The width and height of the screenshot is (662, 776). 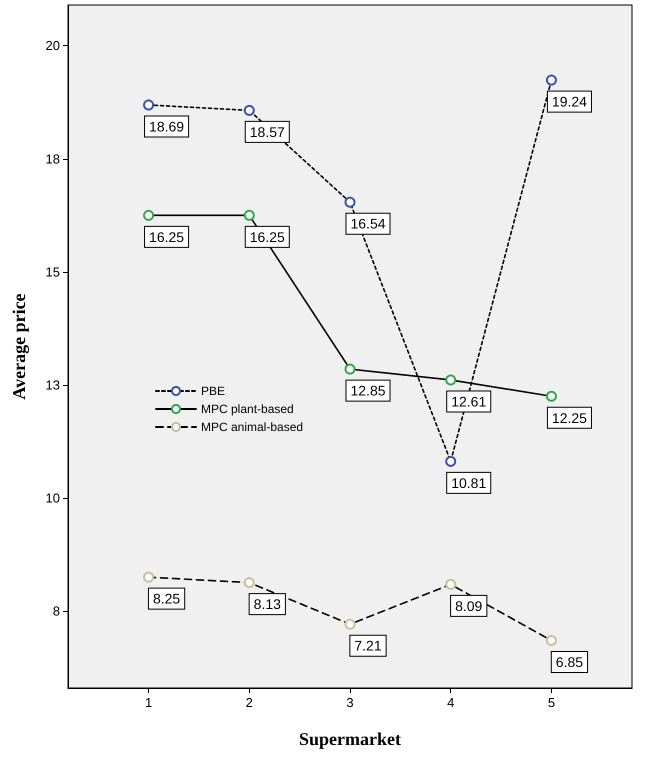 I want to click on legend-label: MPC animal-based, so click(x=252, y=427).